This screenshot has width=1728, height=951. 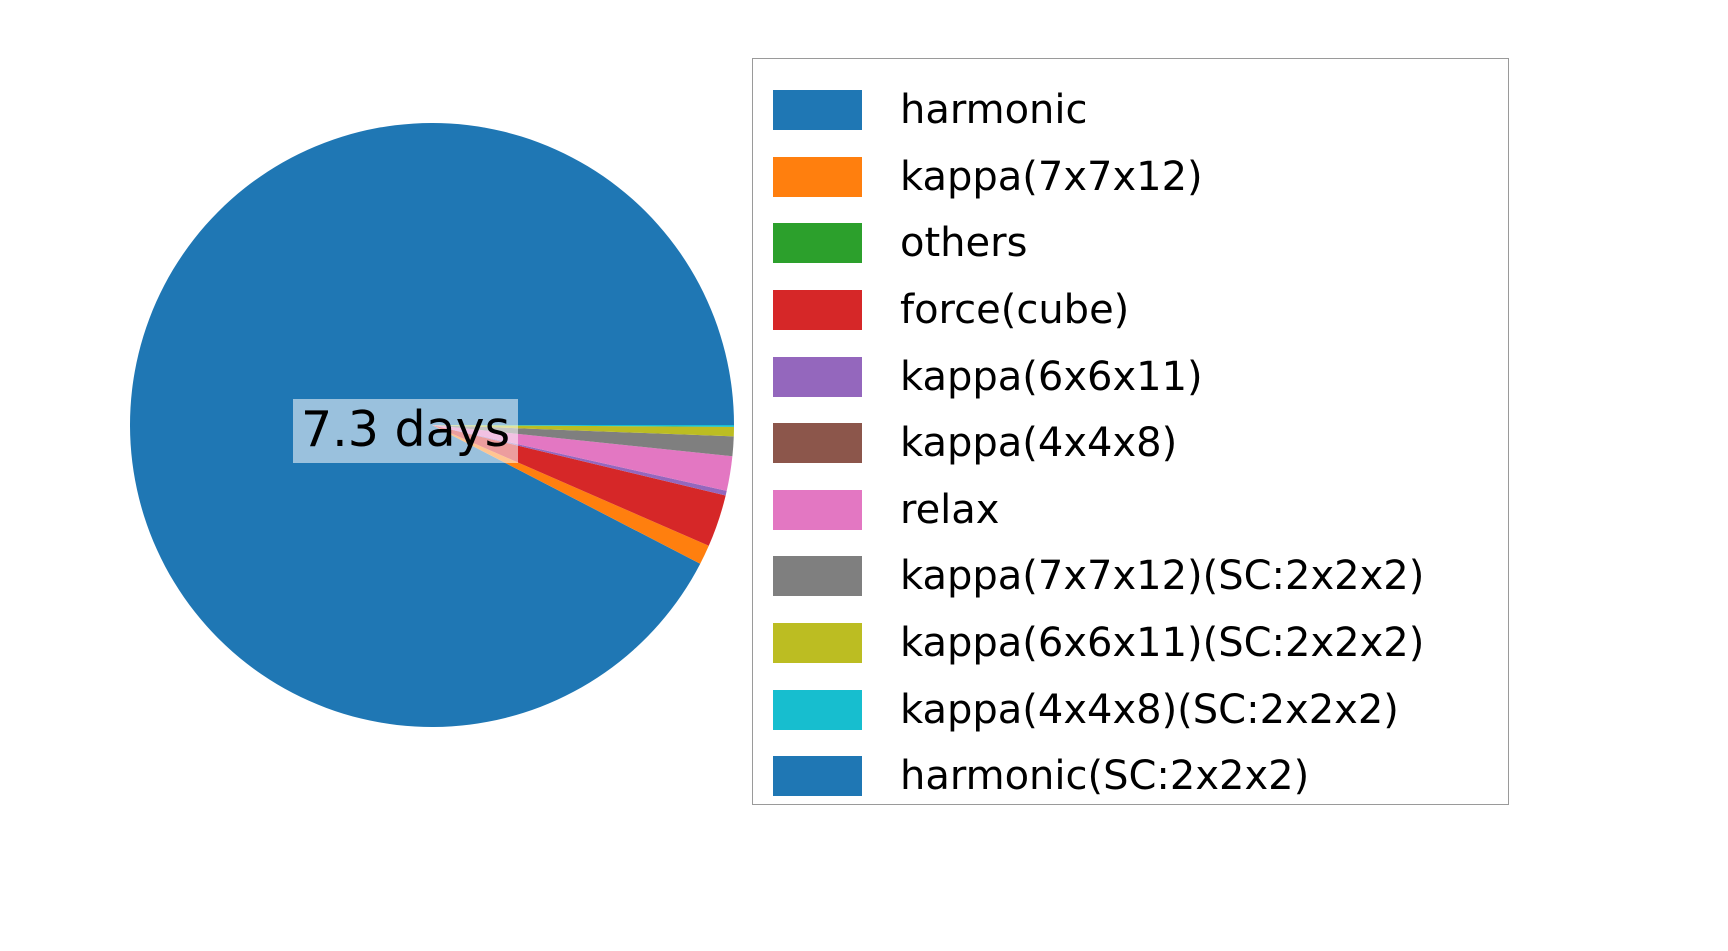 What do you see at coordinates (1130, 110) in the screenshot?
I see `legend-item: harmonic` at bounding box center [1130, 110].